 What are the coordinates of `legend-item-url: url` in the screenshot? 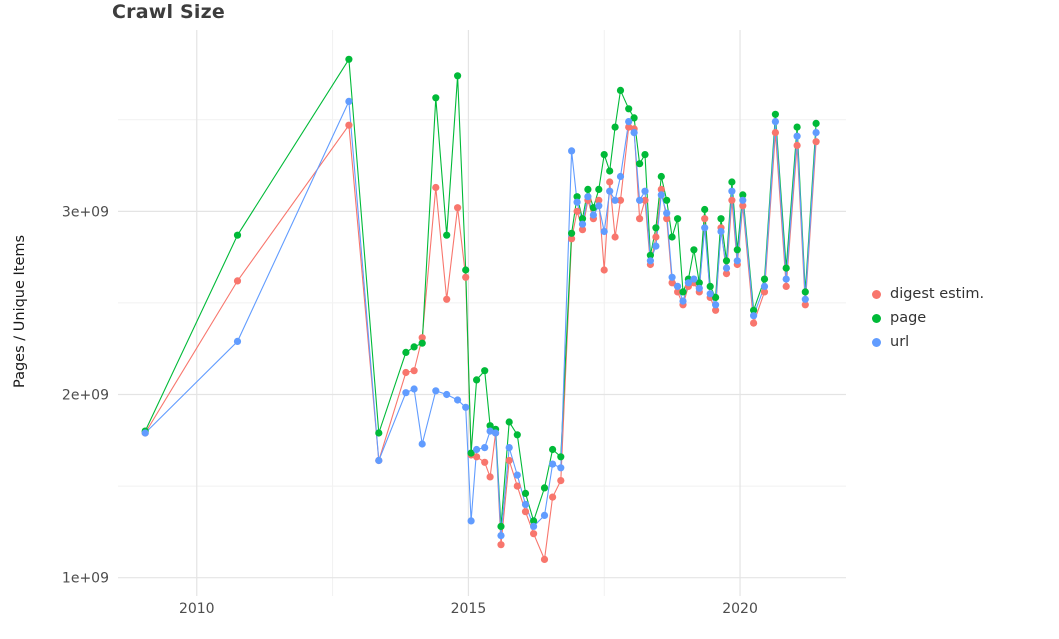 It's located at (928, 342).